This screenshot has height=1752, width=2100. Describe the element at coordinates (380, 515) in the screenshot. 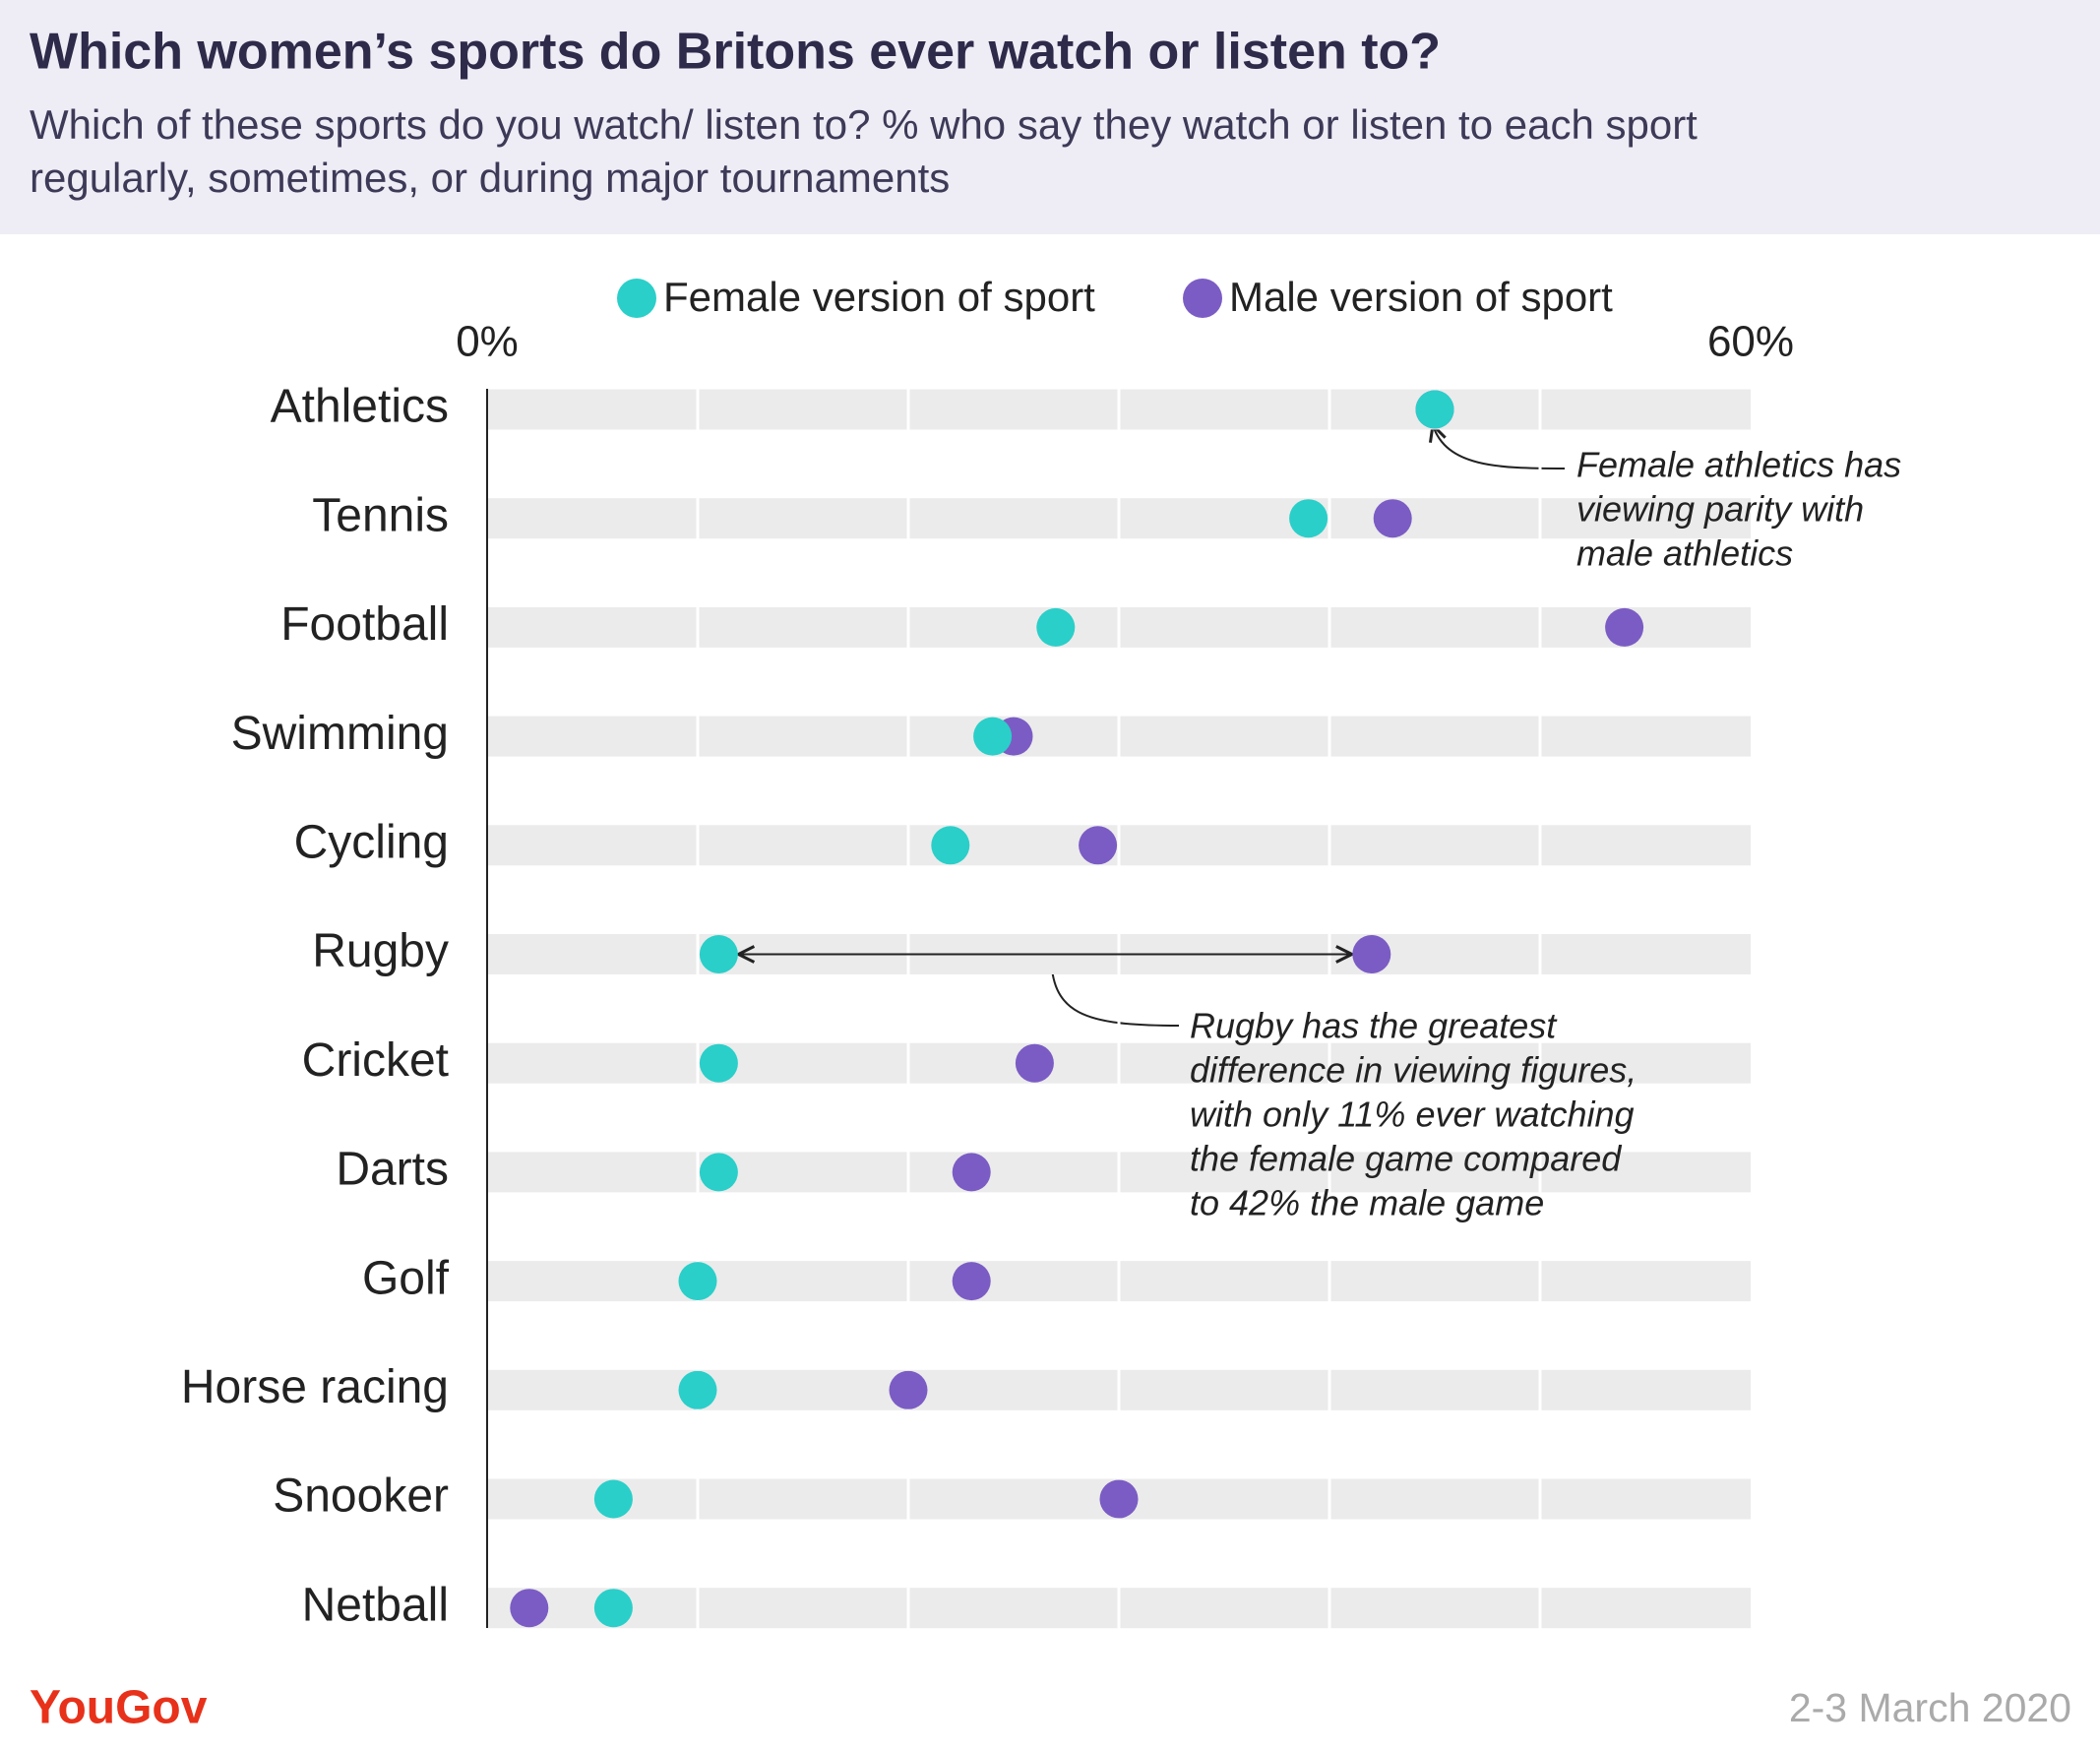

I see `y-tick-label: Tennis` at that location.